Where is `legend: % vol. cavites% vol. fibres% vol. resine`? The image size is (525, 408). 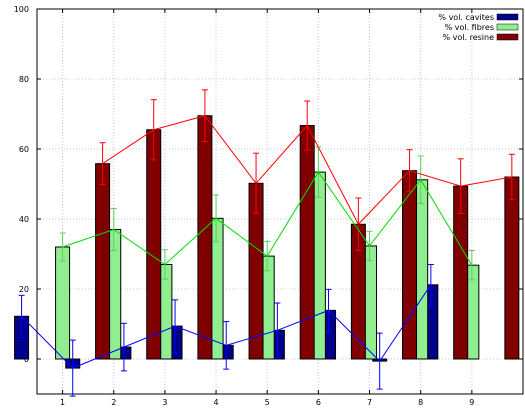 legend: % vol. cavites% vol. fibres% vol. resine is located at coordinates (478, 27).